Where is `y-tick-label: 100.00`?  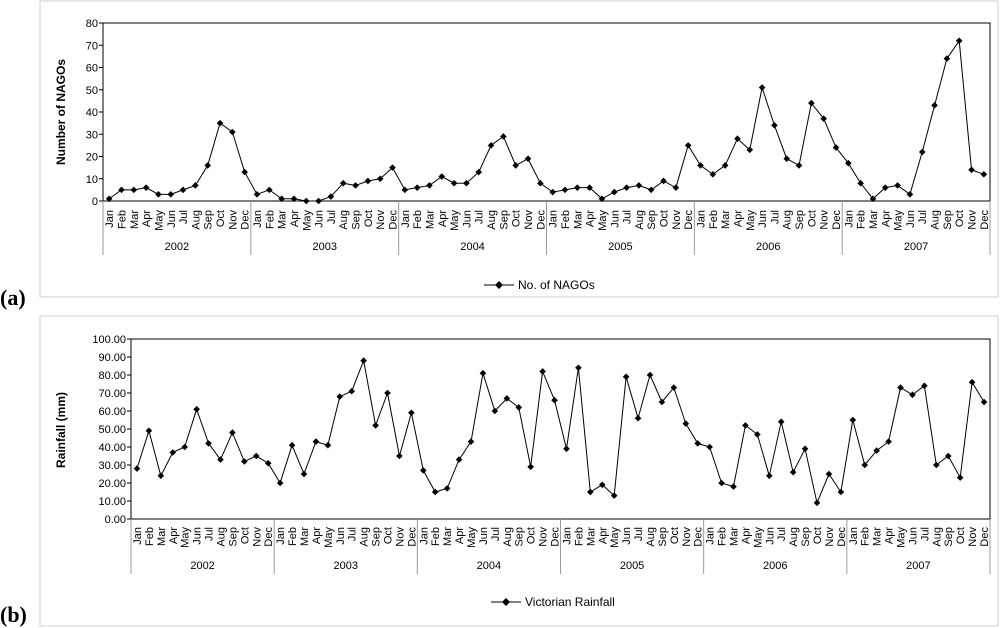 y-tick-label: 100.00 is located at coordinates (109, 340).